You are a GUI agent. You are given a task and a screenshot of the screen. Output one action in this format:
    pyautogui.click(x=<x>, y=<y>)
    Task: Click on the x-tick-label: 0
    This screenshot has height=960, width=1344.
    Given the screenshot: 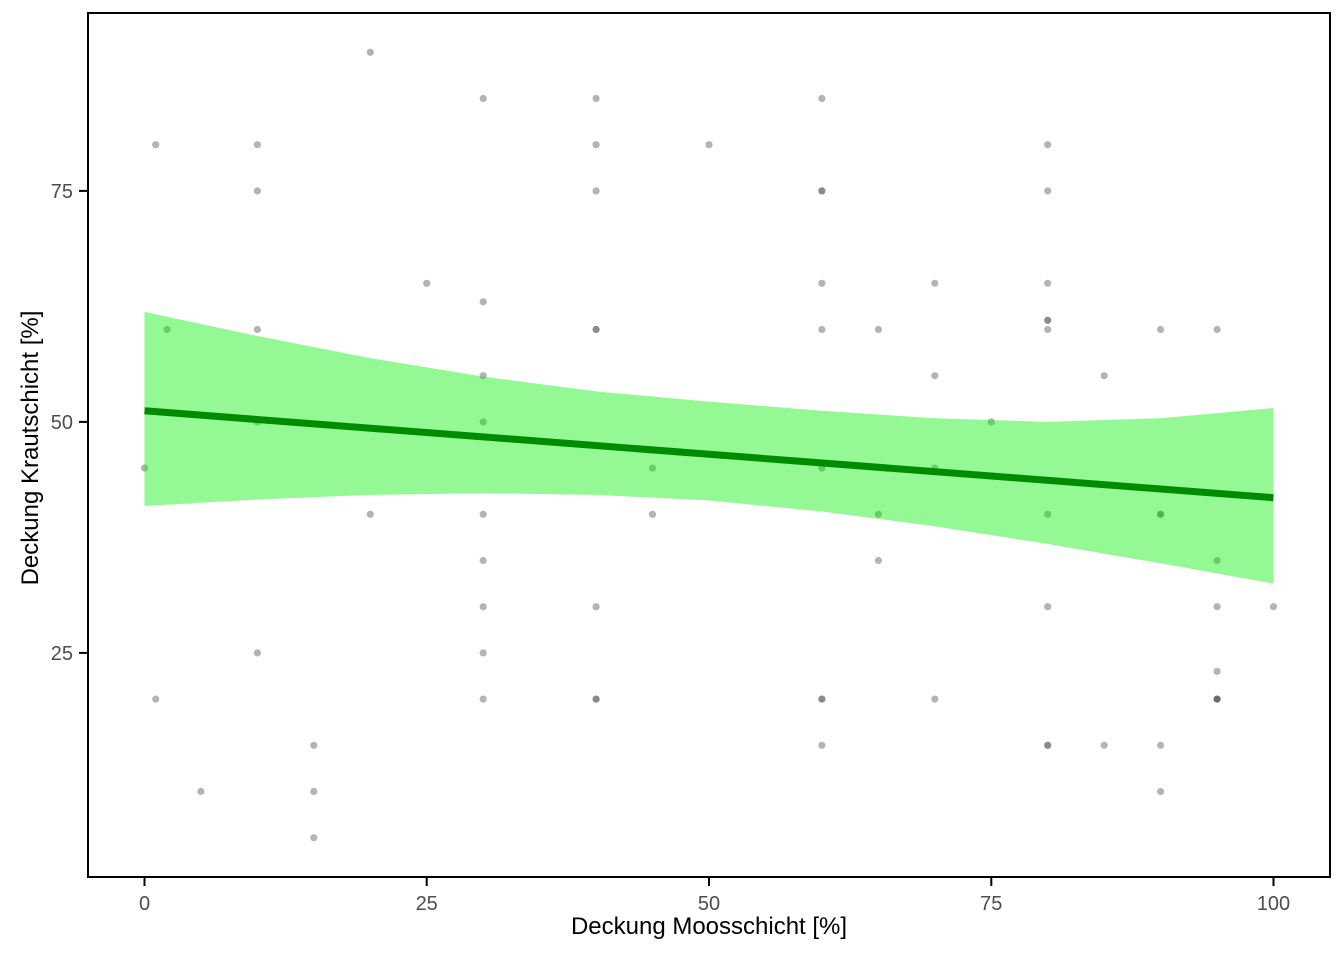 What is the action you would take?
    pyautogui.click(x=144, y=904)
    